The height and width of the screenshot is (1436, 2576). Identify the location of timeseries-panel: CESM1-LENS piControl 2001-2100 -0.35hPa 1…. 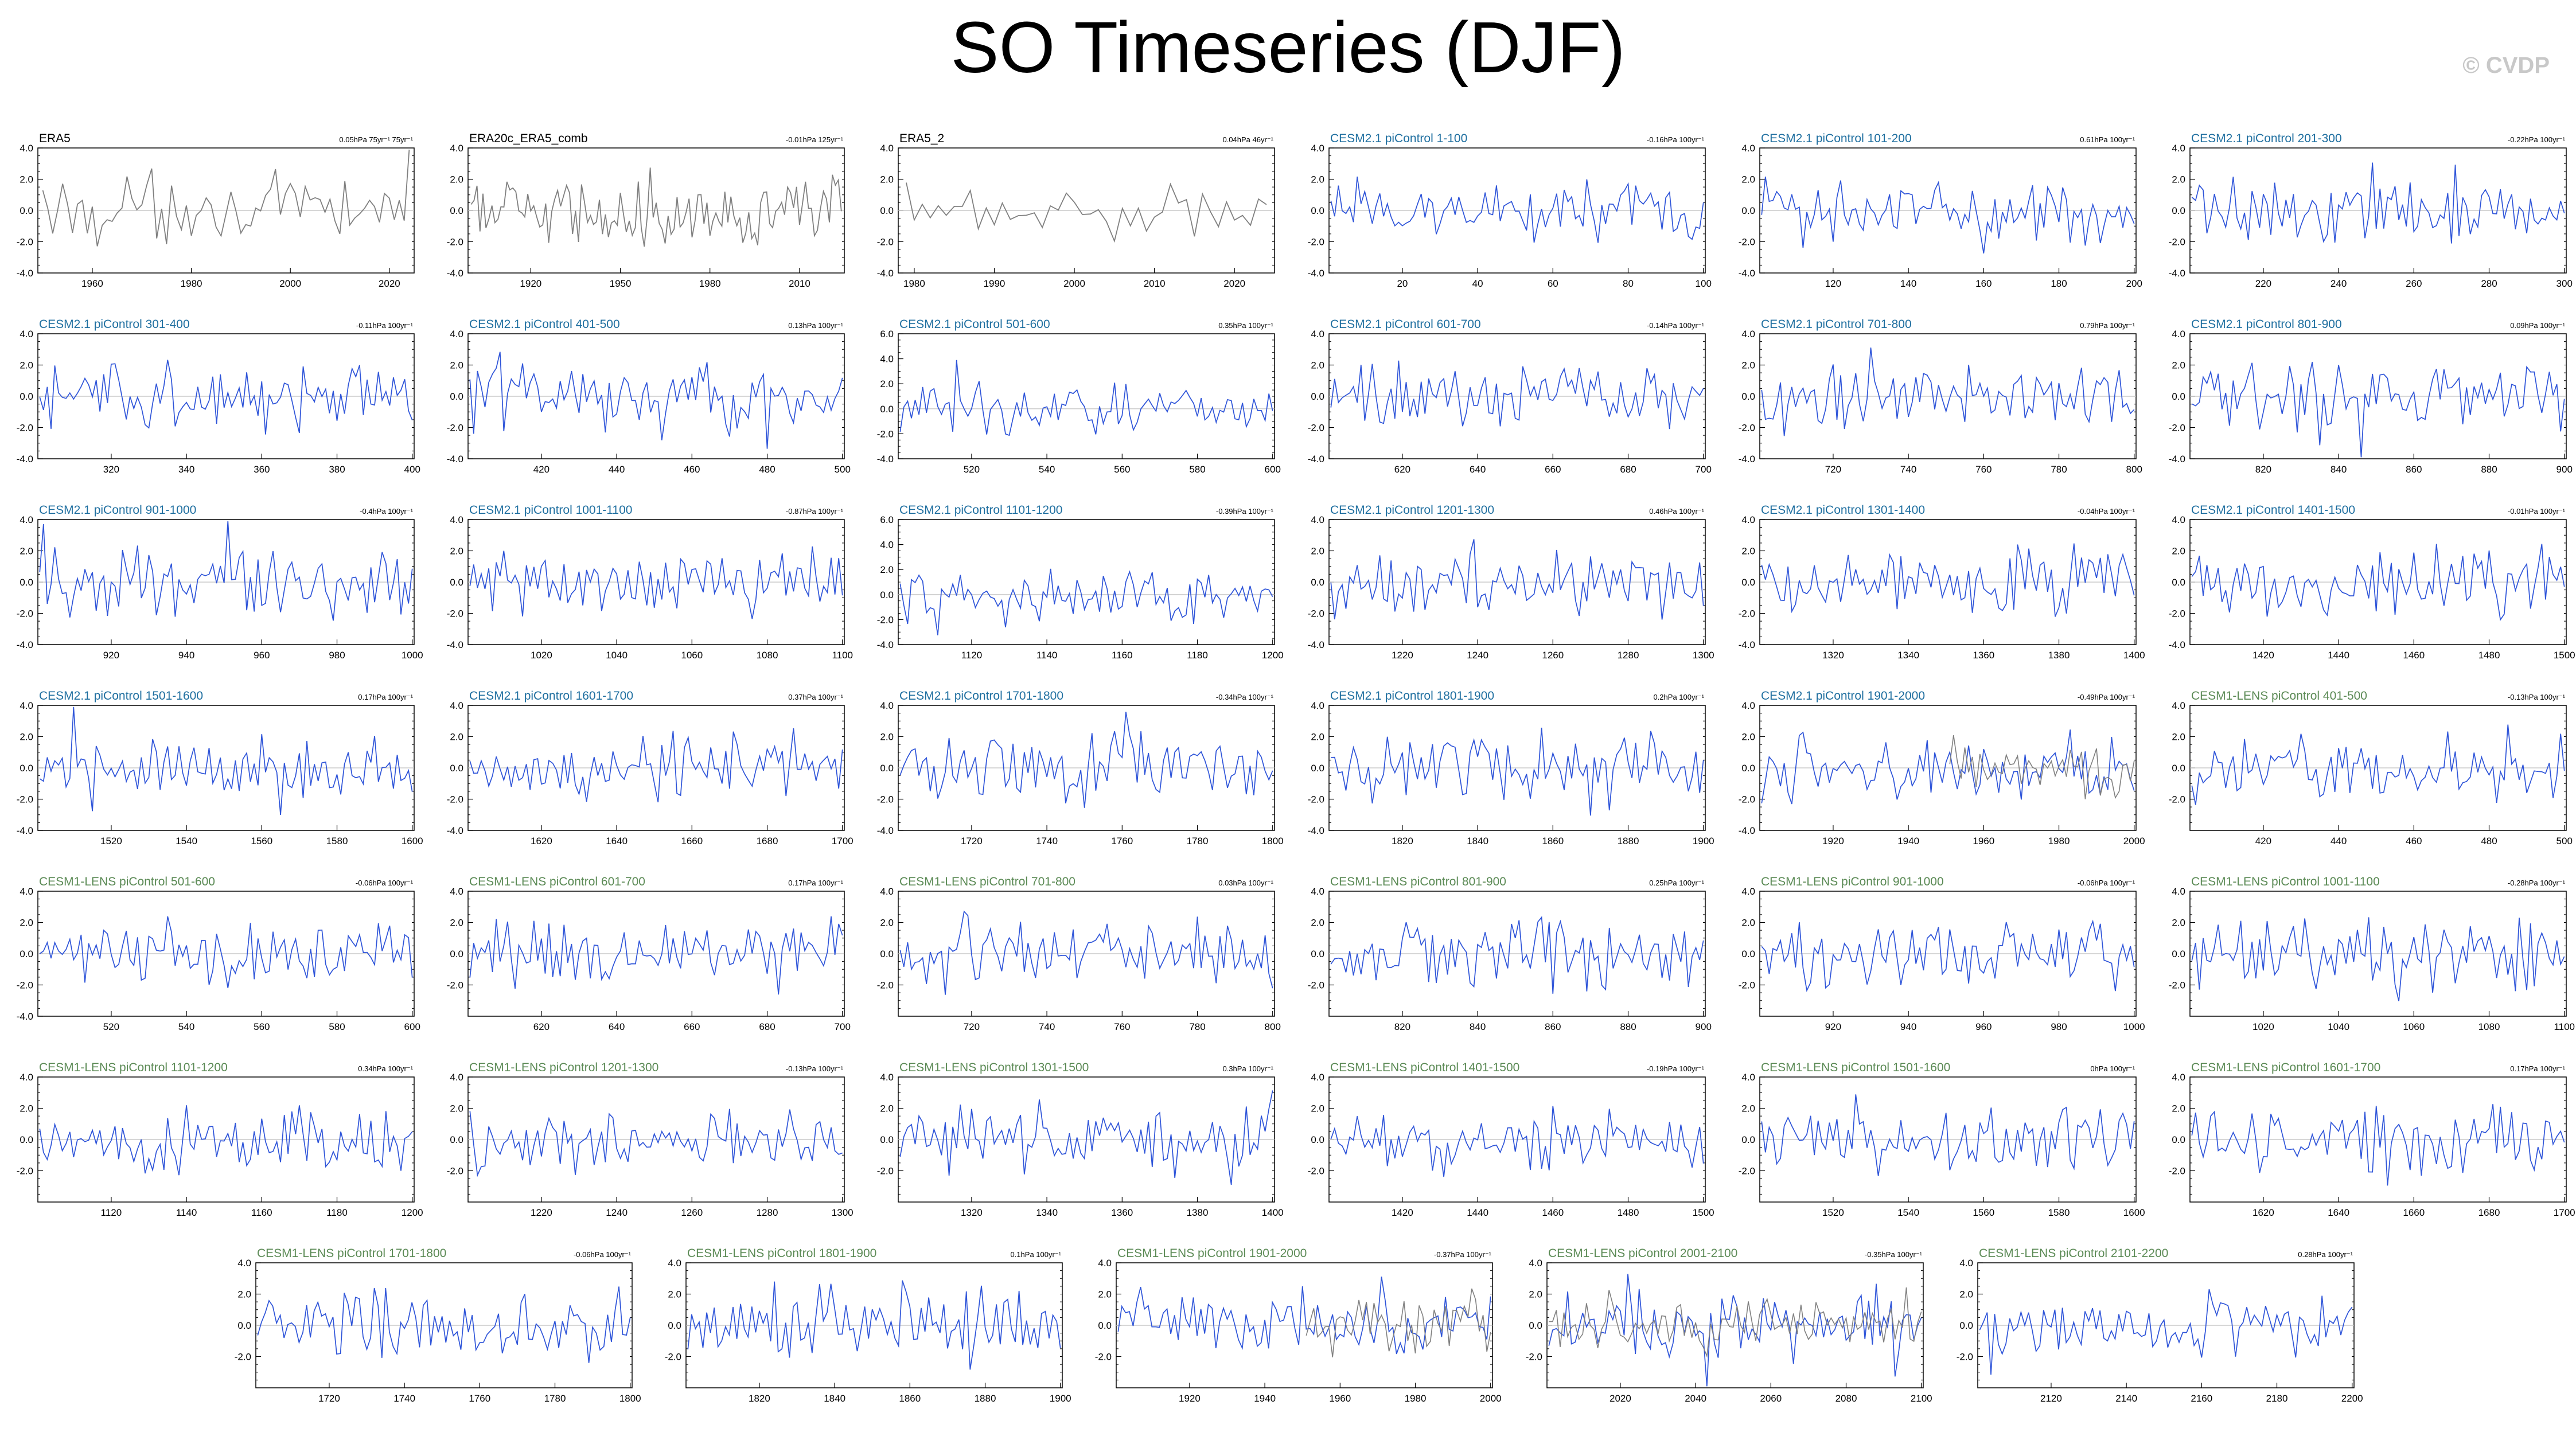
(1729, 1325).